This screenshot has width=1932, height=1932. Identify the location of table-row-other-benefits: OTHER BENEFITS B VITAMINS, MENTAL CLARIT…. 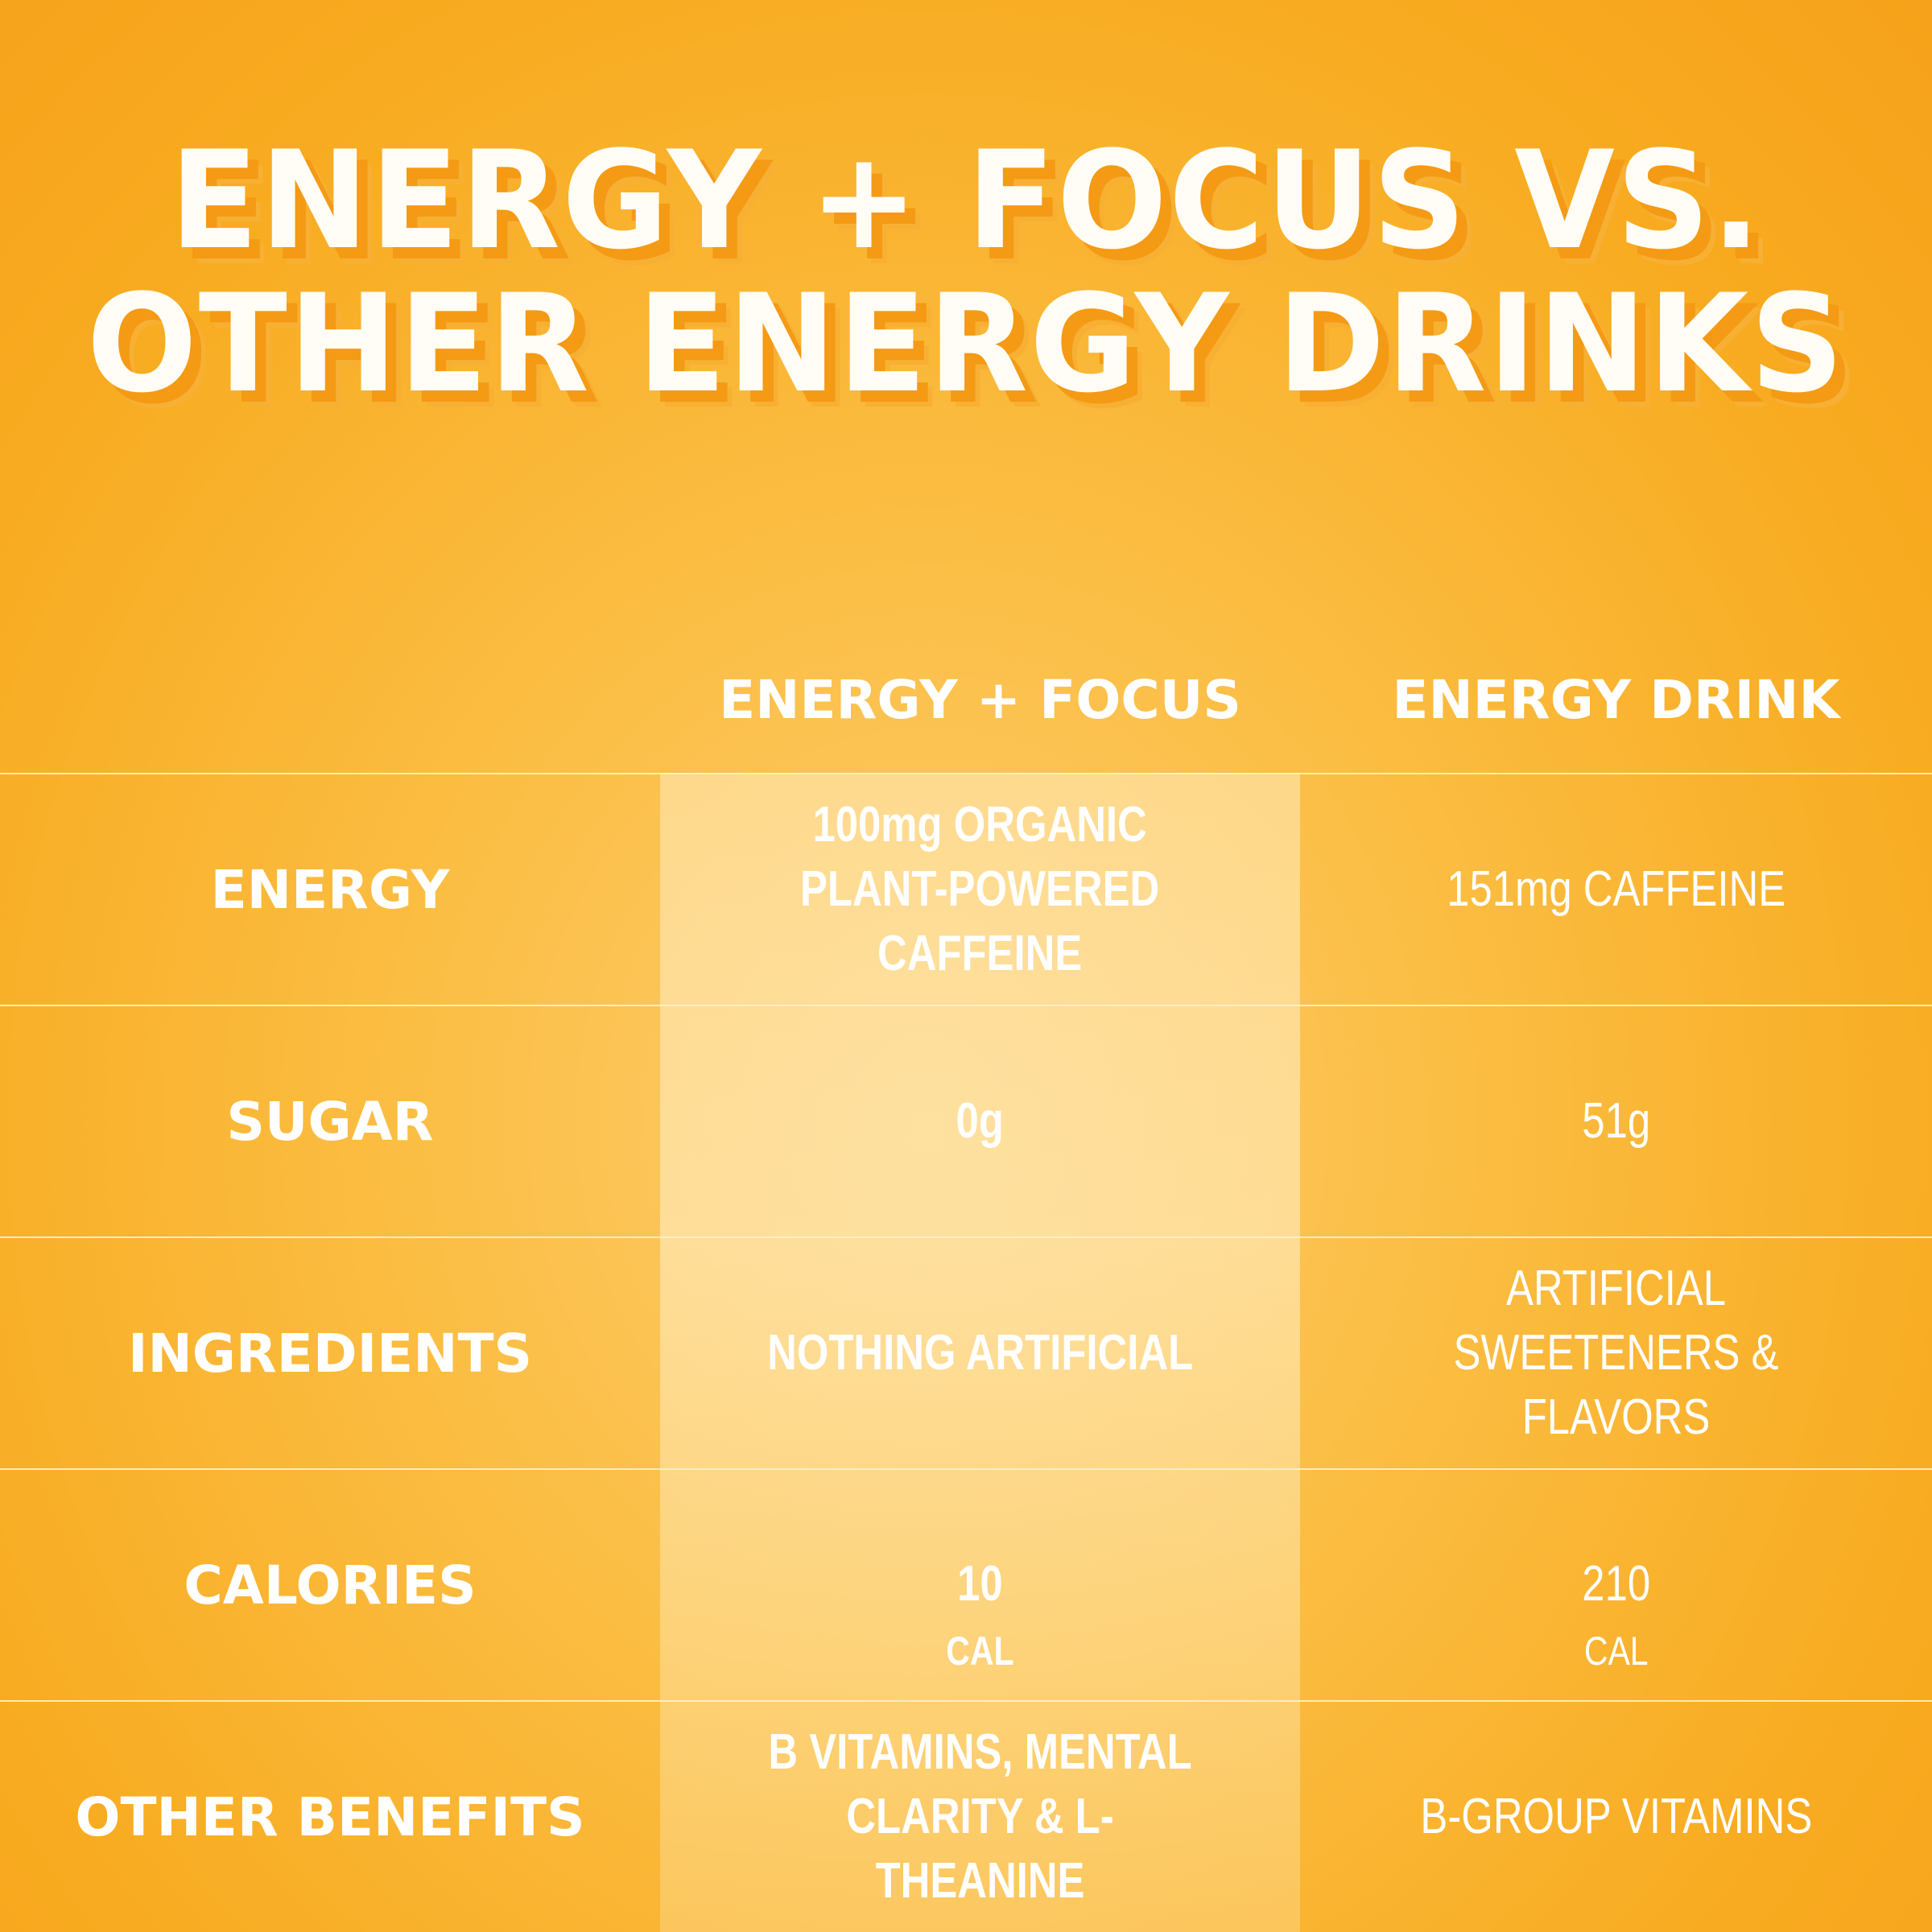
(966, 1816).